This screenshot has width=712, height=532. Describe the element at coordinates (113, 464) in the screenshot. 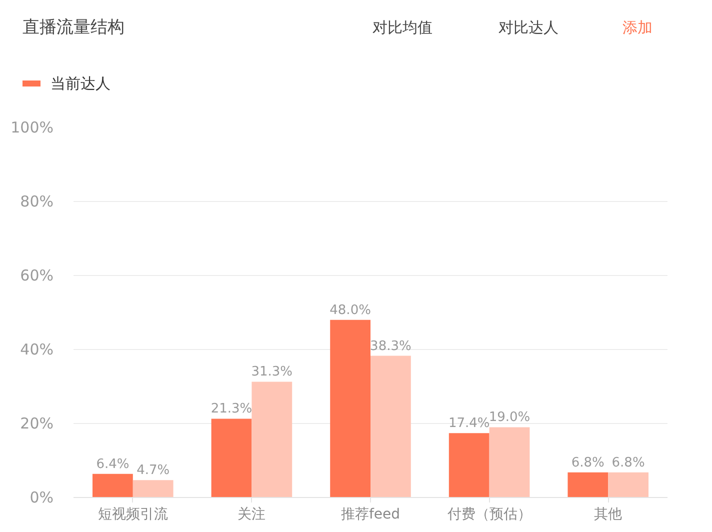

I see `data-label: 6.4%` at that location.